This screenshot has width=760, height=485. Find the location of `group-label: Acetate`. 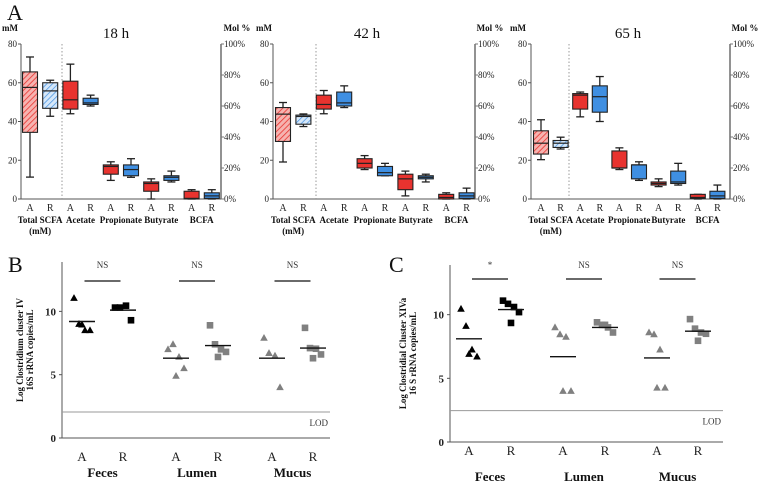

group-label: Acetate is located at coordinates (80, 220).